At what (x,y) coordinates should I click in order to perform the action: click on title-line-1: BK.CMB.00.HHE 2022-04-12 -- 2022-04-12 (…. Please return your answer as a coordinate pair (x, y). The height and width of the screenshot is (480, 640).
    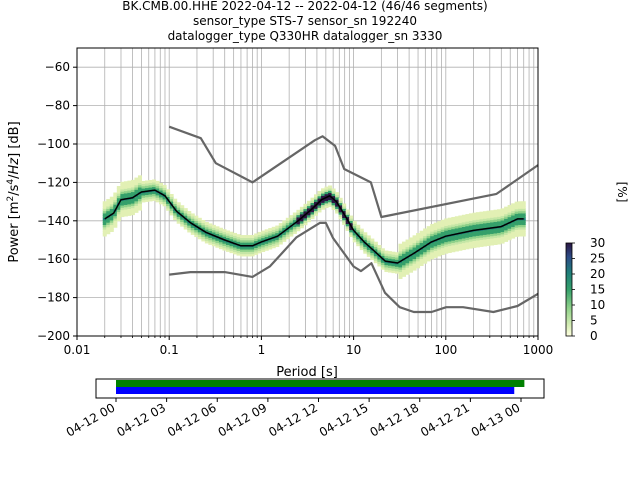
    Looking at the image, I should click on (304, 6).